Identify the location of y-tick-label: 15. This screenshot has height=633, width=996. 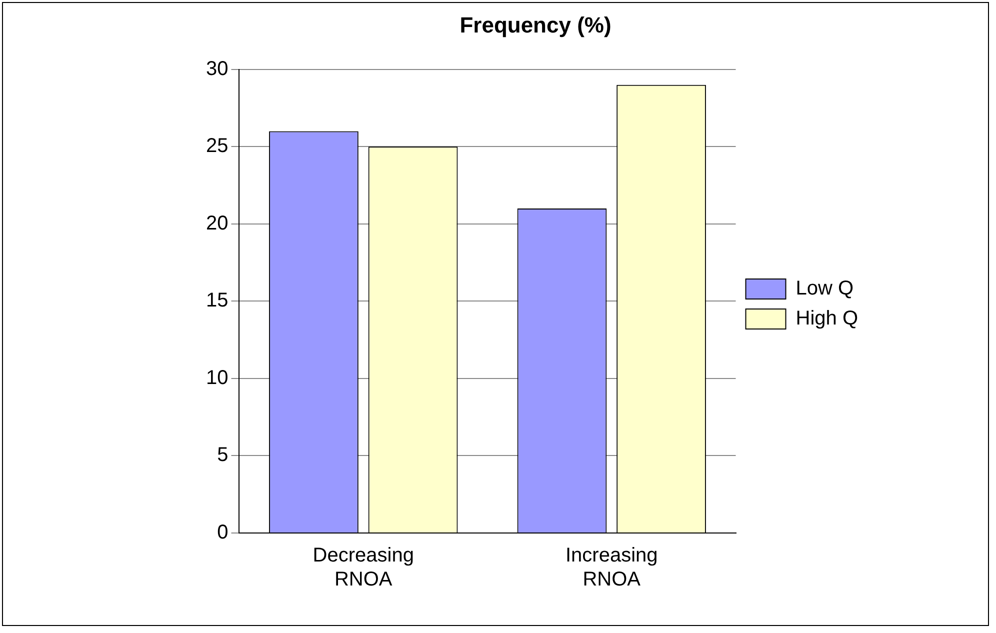
(217, 301).